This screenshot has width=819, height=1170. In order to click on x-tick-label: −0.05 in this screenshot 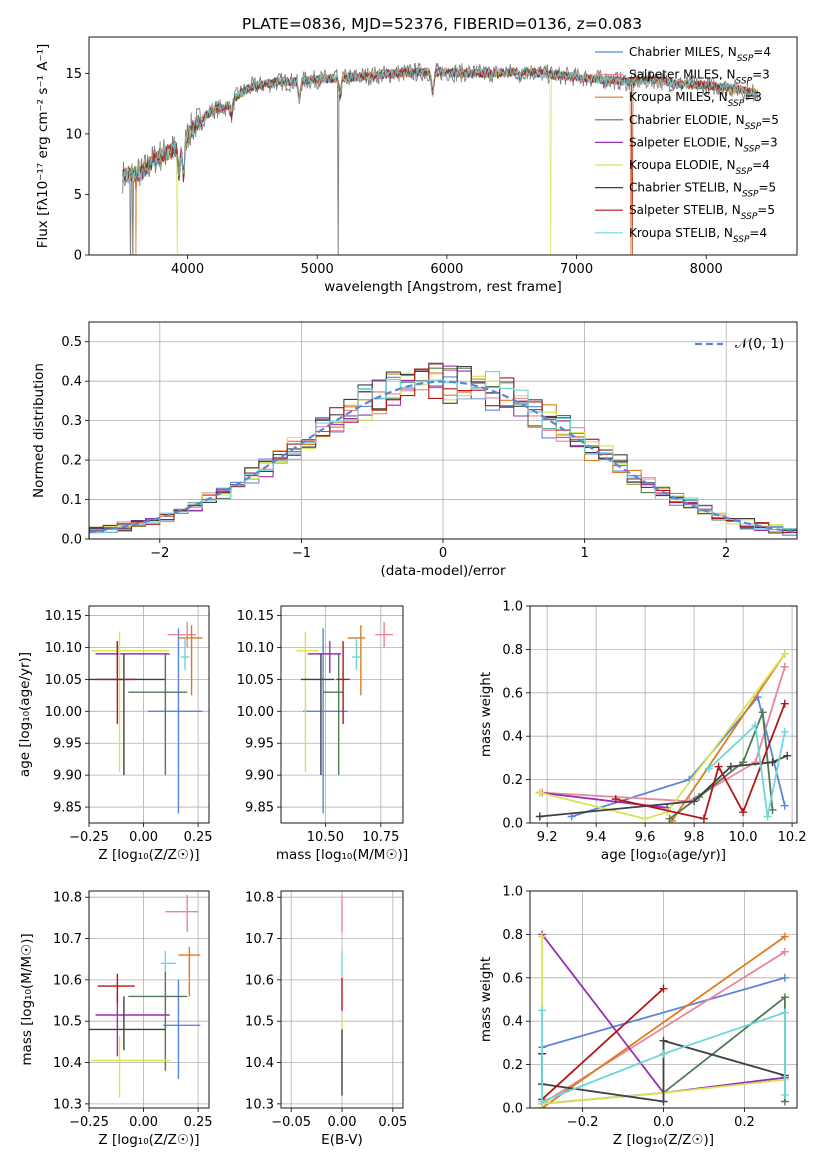, I will do `click(291, 1122)`.